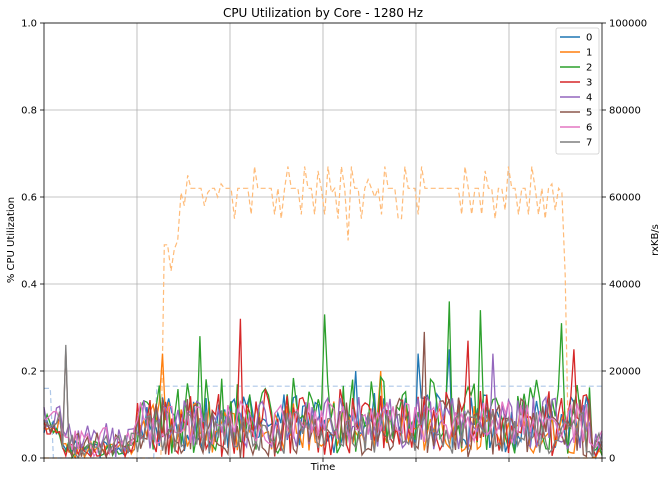 The width and height of the screenshot is (668, 479). Describe the element at coordinates (624, 242) in the screenshot. I see `y-axis-right: 0 20000 40000 60000 80000 100000` at that location.